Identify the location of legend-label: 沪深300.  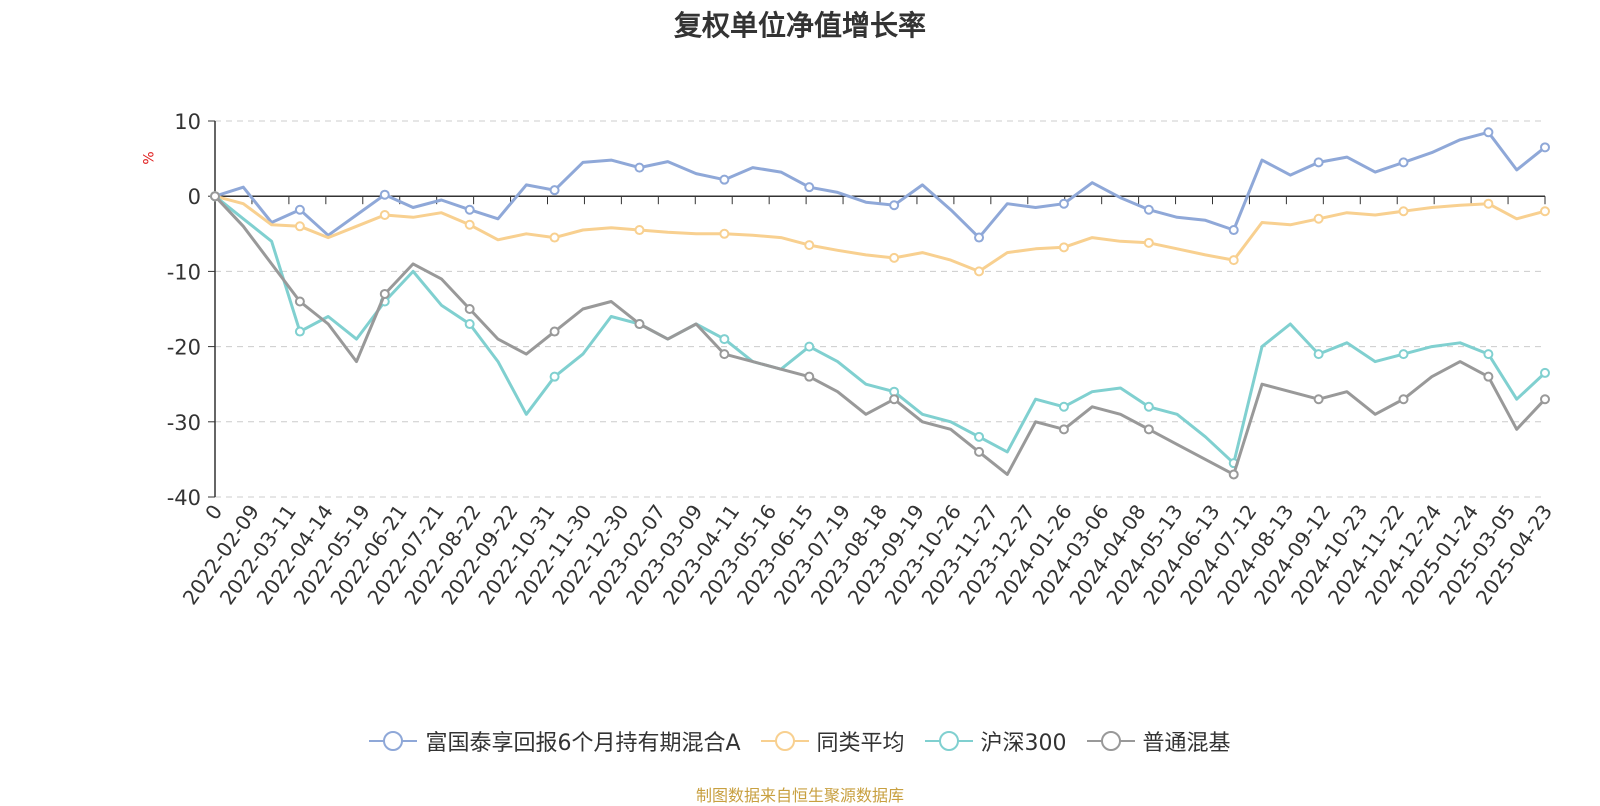
(1023, 743).